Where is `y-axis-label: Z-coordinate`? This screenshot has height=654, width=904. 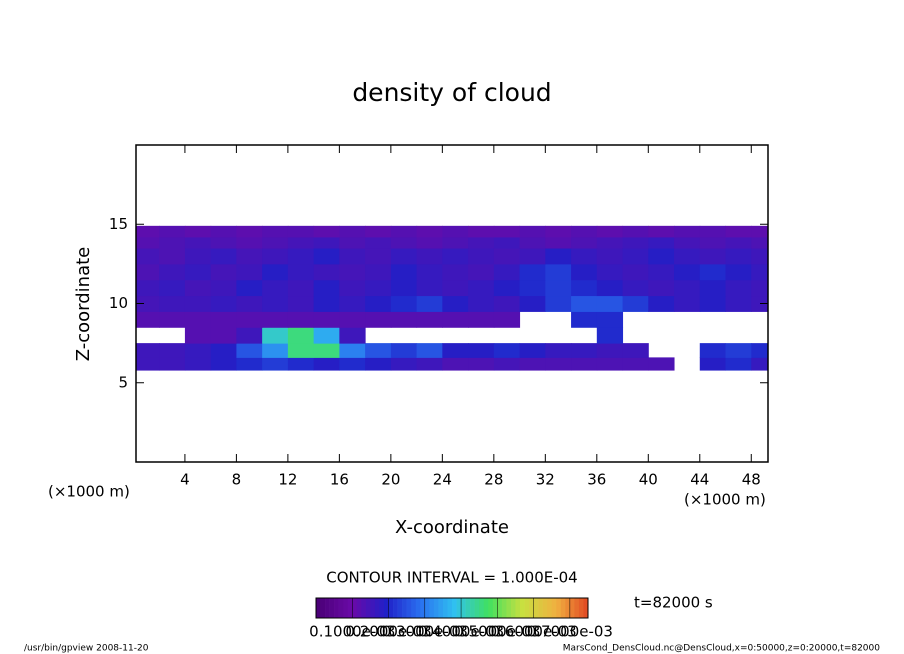 y-axis-label: Z-coordinate is located at coordinates (83, 304).